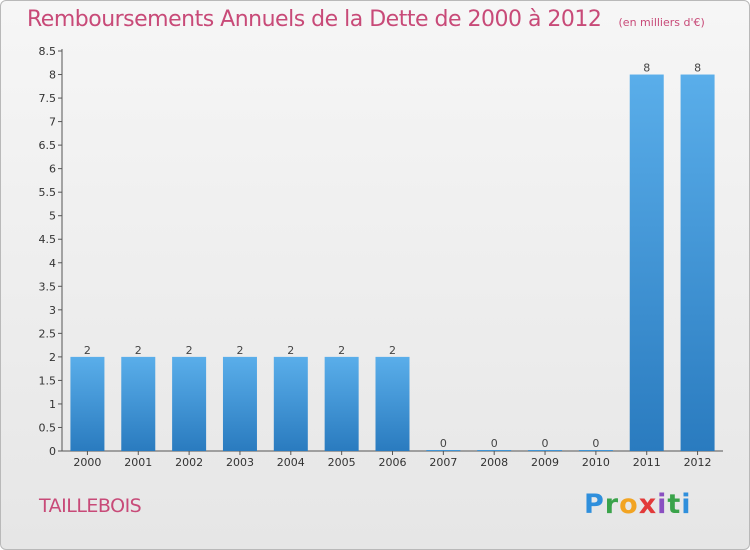 This screenshot has width=750, height=550. What do you see at coordinates (393, 462) in the screenshot?
I see `x-tick-label: 2006` at bounding box center [393, 462].